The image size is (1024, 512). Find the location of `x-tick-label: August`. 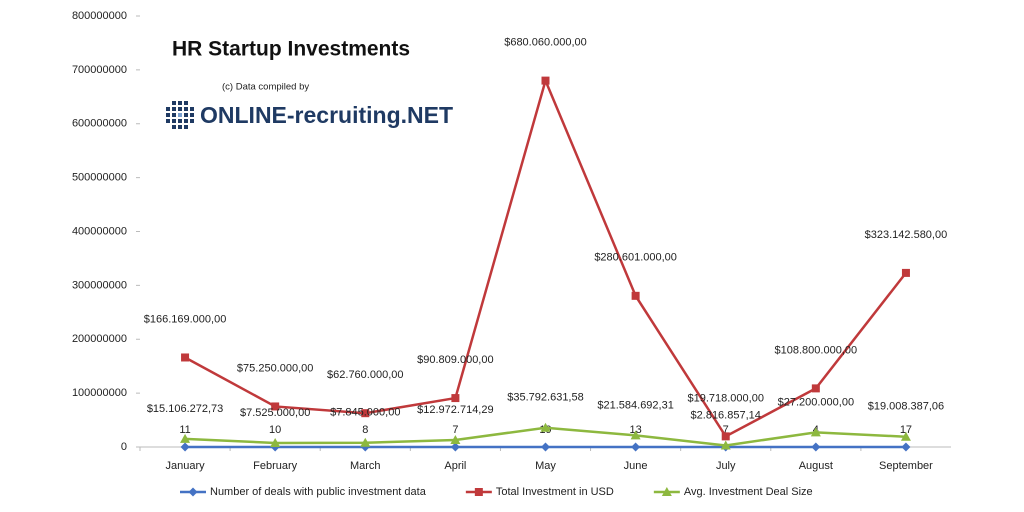

x-tick-label: August is located at coordinates (816, 466).